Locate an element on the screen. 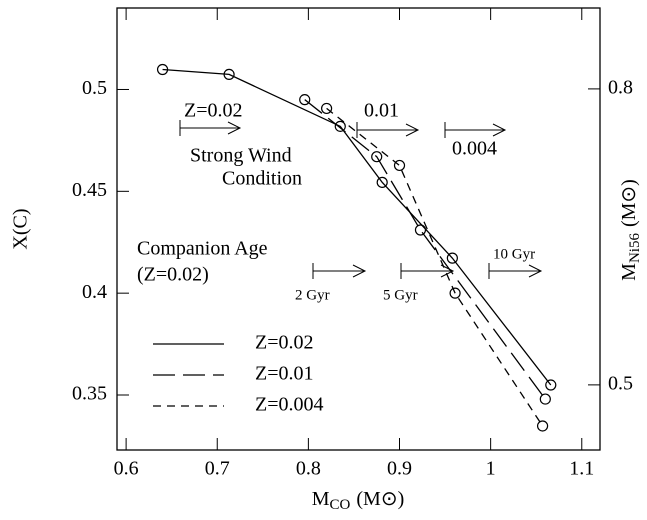 The image size is (647, 520). annotation: Companion Age is located at coordinates (202, 249).